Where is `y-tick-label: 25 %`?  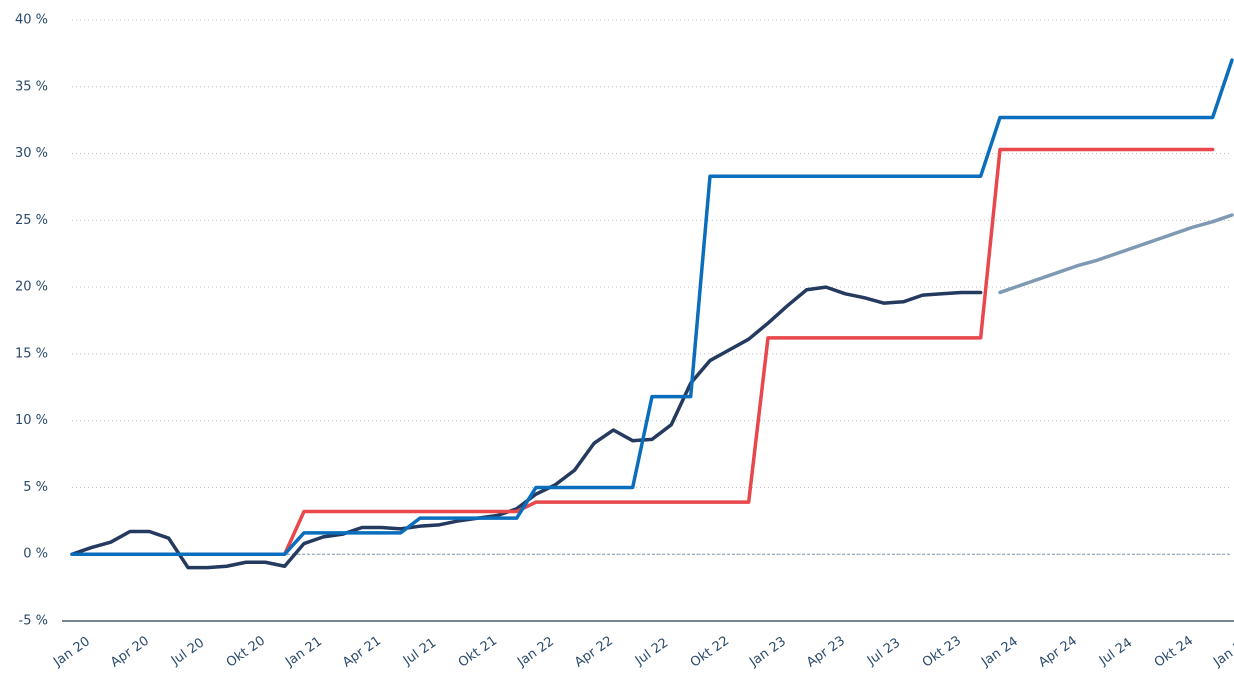 y-tick-label: 25 % is located at coordinates (31, 220).